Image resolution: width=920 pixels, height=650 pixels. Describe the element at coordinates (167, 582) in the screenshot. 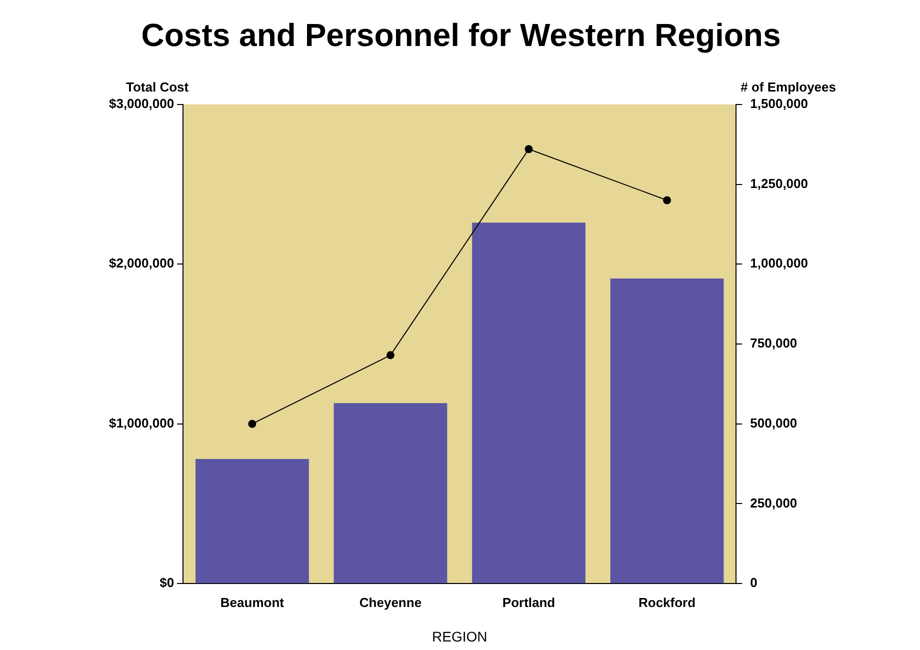

I see `y-tick-label: $0` at that location.